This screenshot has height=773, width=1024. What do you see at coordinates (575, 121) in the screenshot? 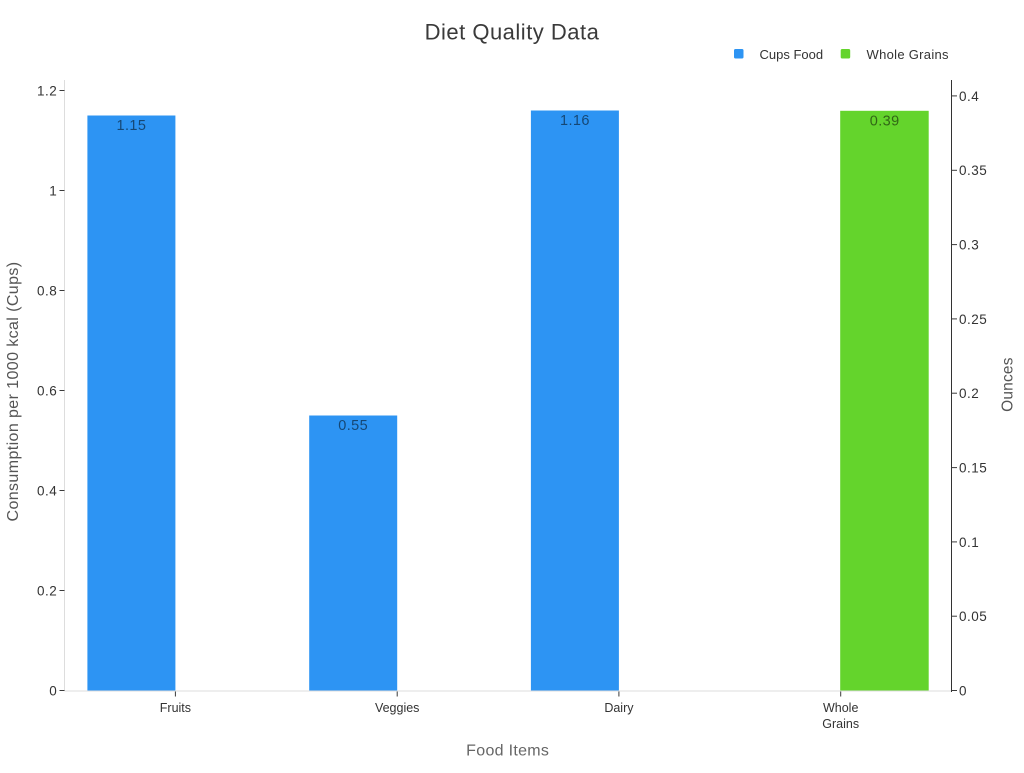
I see `svg-text: 1.16` at bounding box center [575, 121].